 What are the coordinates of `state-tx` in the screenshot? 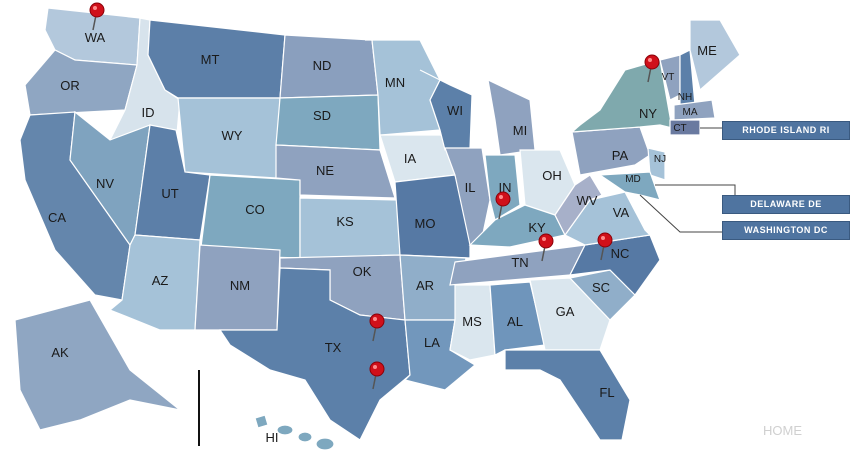 It's located at (314, 354).